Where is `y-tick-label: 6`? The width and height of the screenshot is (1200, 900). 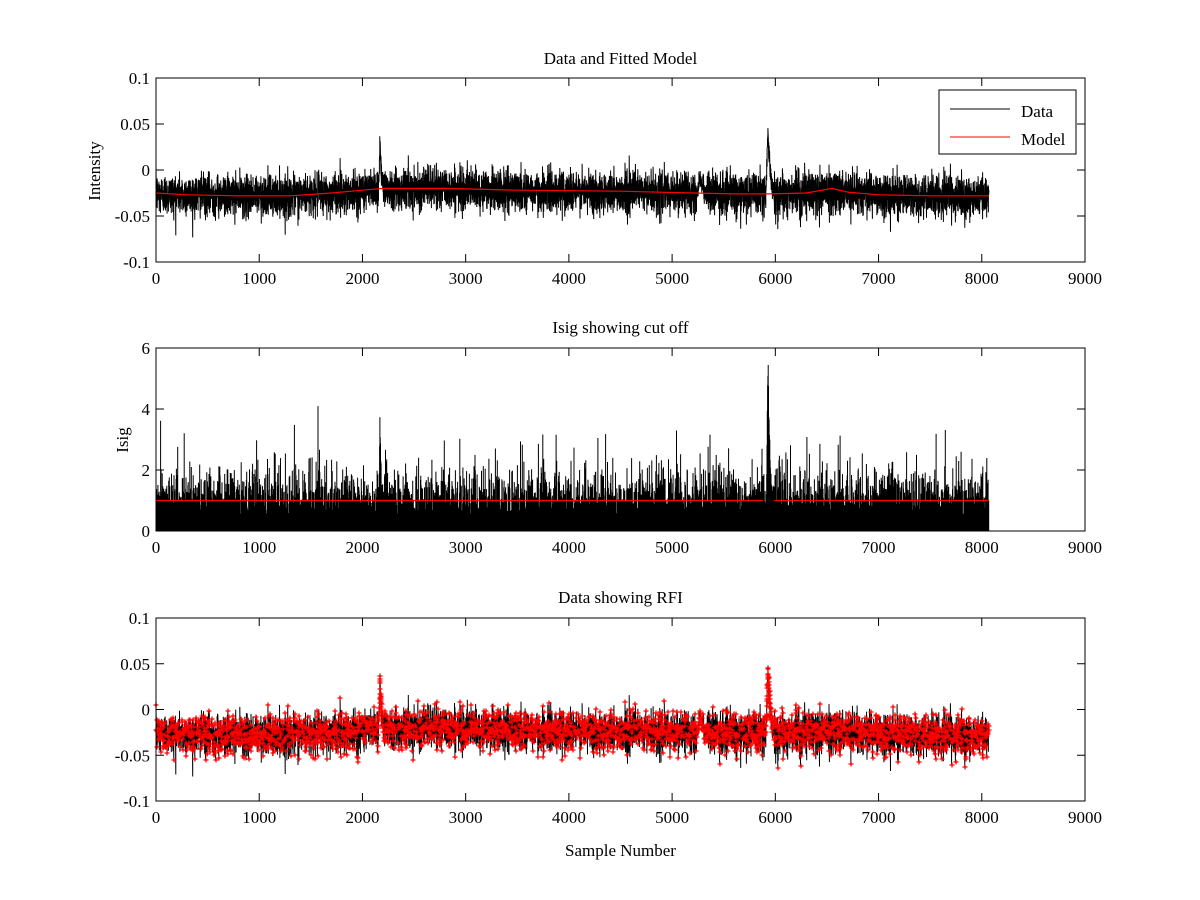
y-tick-label: 6 is located at coordinates (146, 348).